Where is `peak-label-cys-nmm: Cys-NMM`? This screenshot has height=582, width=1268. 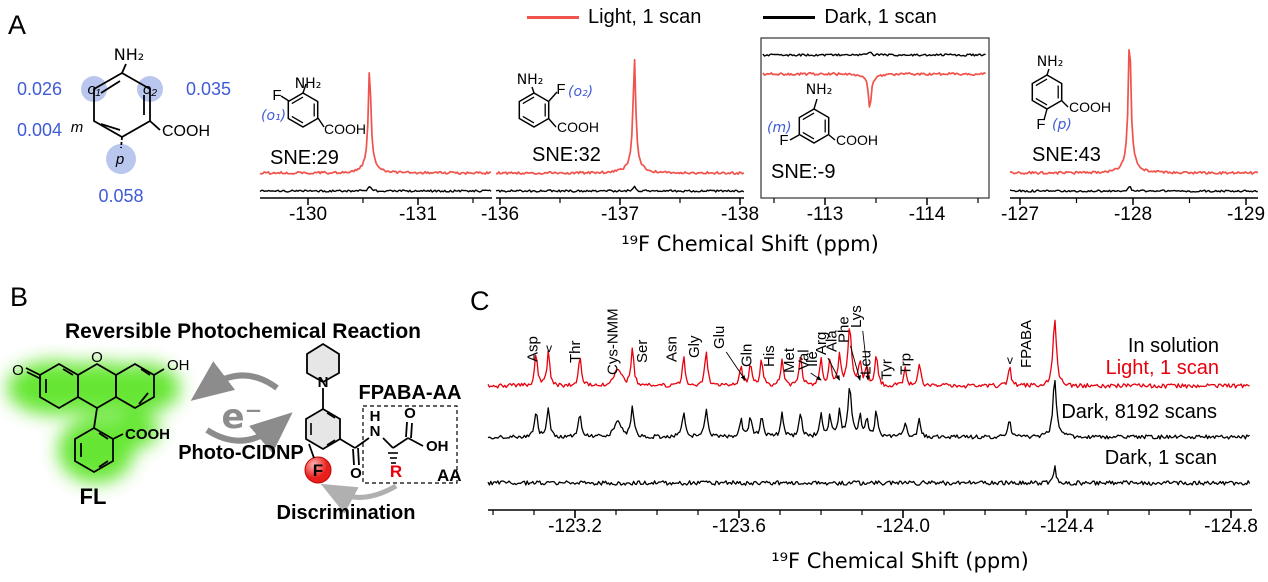
peak-label-cys-nmm: Cys-NMM is located at coordinates (613, 341).